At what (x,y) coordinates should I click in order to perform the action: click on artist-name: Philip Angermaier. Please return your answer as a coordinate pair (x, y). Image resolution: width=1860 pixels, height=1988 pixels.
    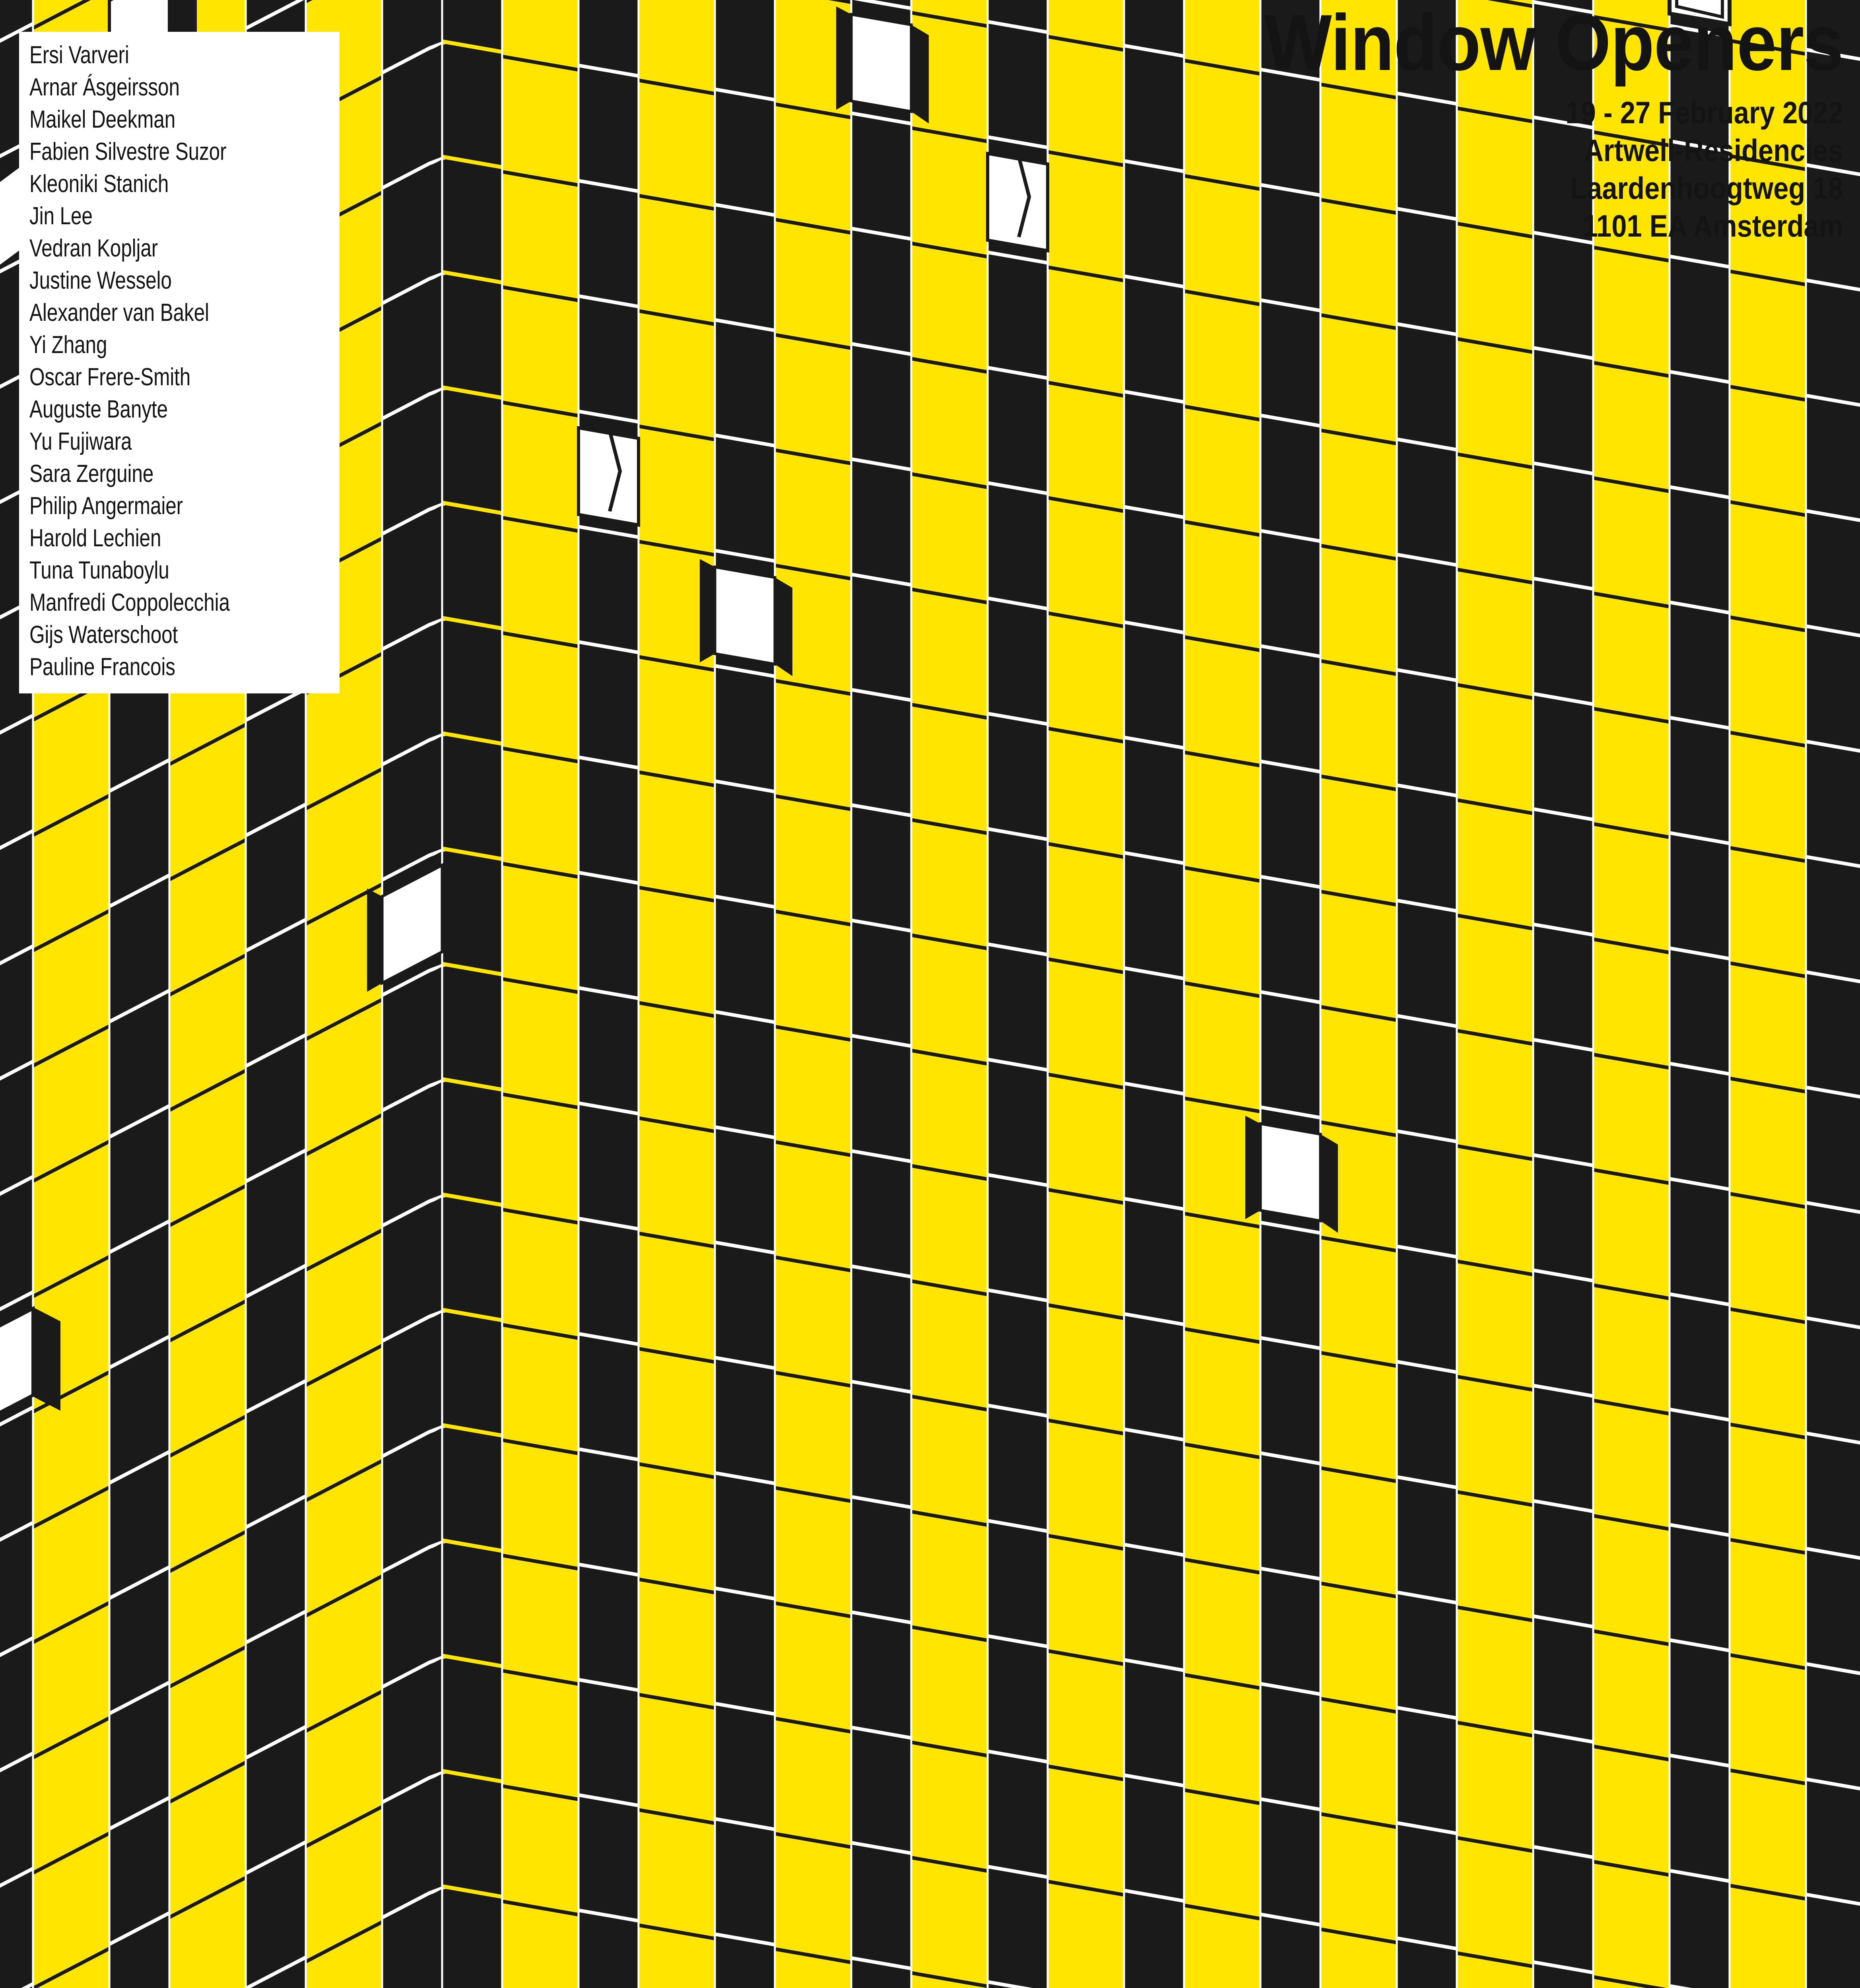
    Looking at the image, I should click on (106, 506).